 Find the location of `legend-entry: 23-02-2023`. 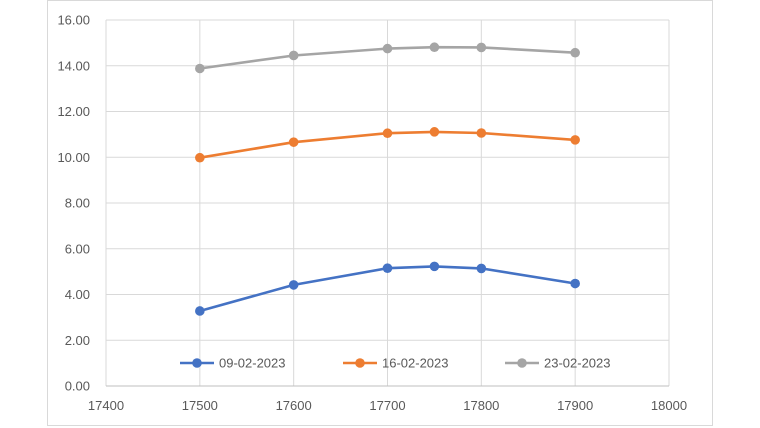

legend-entry: 23-02-2023 is located at coordinates (558, 363).